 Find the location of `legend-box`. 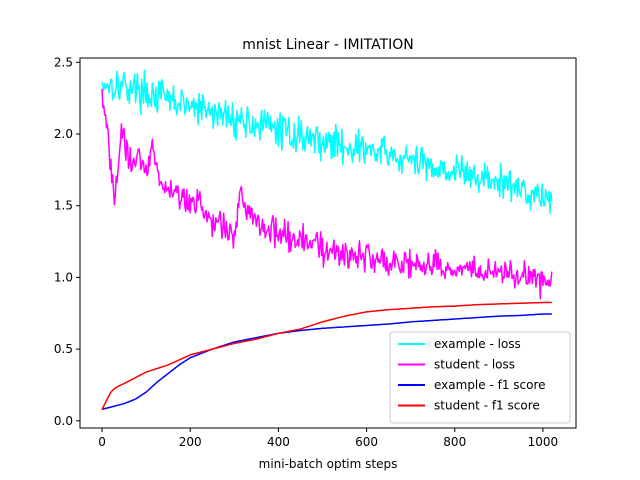

legend-box is located at coordinates (480, 377).